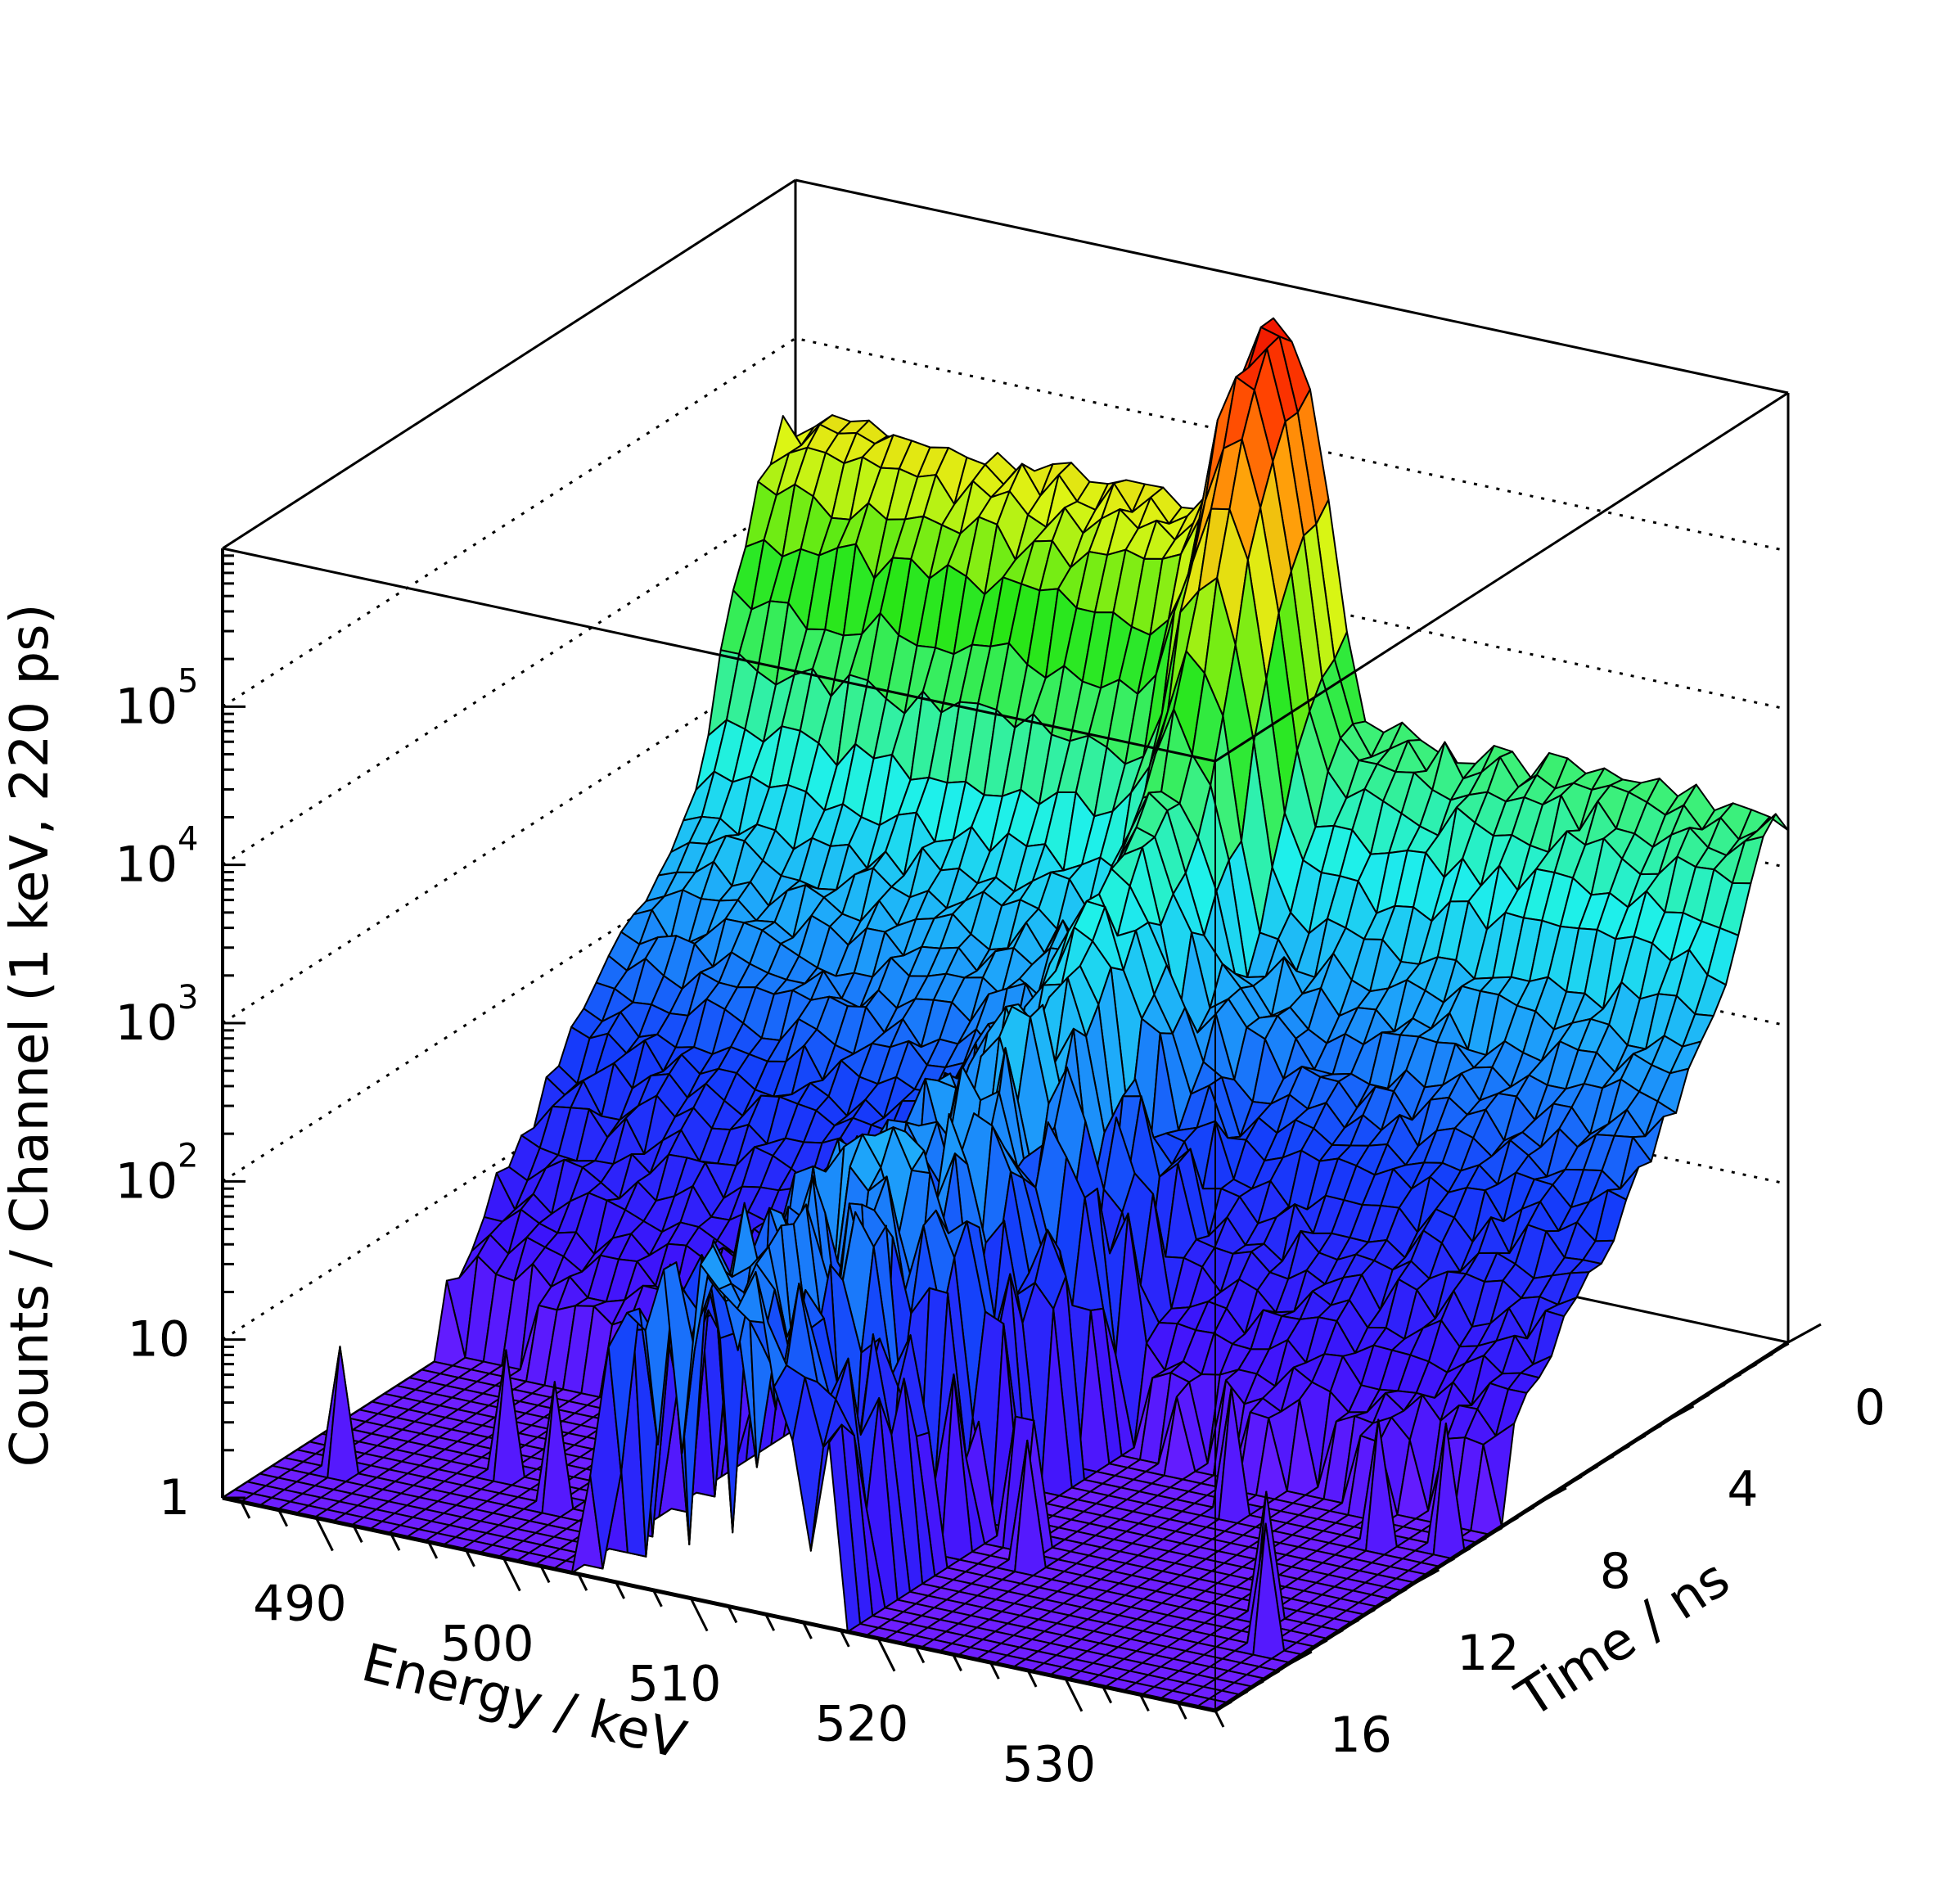 The height and width of the screenshot is (1885, 1960). Describe the element at coordinates (1292, 286) in the screenshot. I see `top-back-right-edge` at that location.